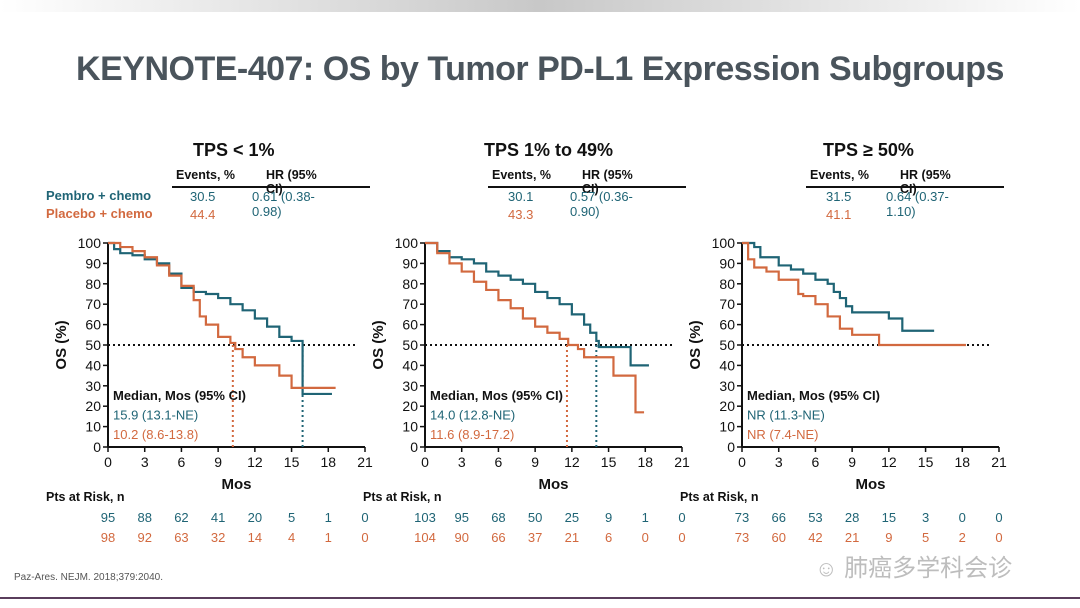  Describe the element at coordinates (498, 517) in the screenshot. I see `risk-count-pembro: 68` at that location.